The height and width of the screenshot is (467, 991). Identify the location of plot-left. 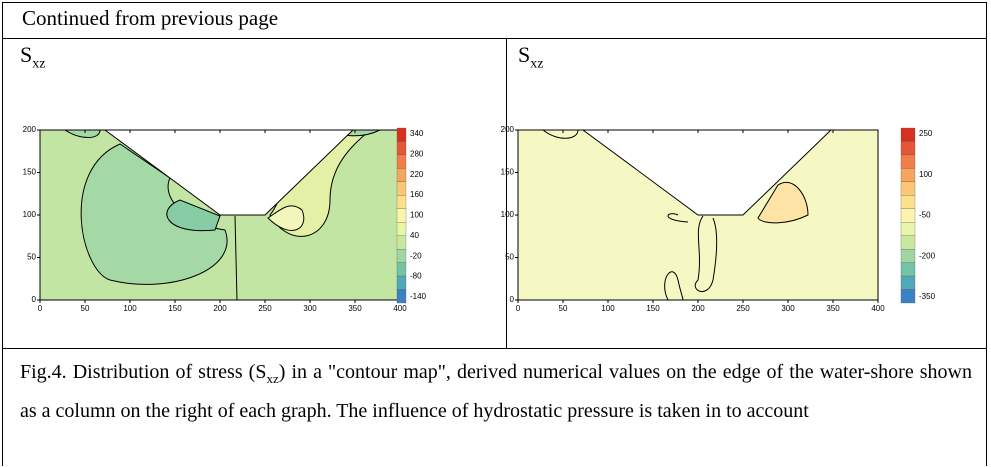
(220, 215).